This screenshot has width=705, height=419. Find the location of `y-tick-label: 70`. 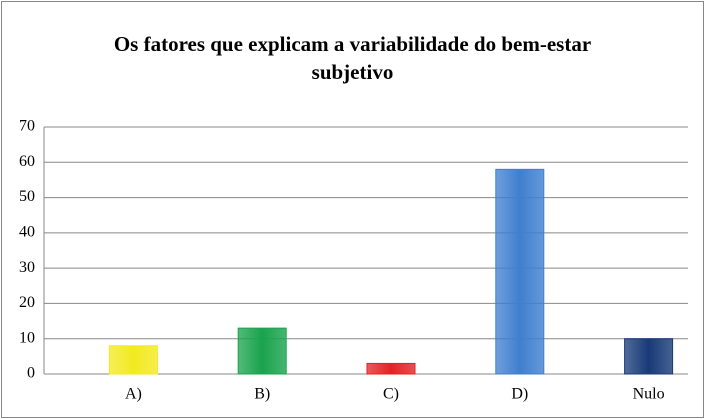

y-tick-label: 70 is located at coordinates (27, 126).